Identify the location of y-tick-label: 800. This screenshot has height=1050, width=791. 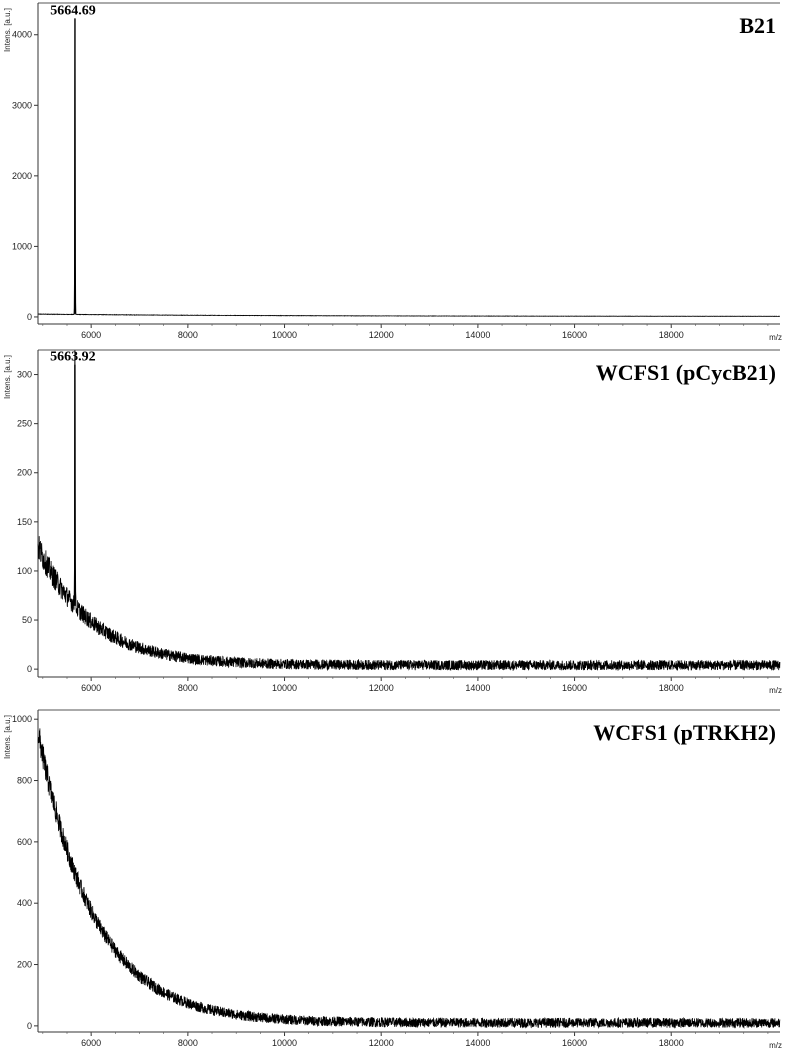
(24, 781).